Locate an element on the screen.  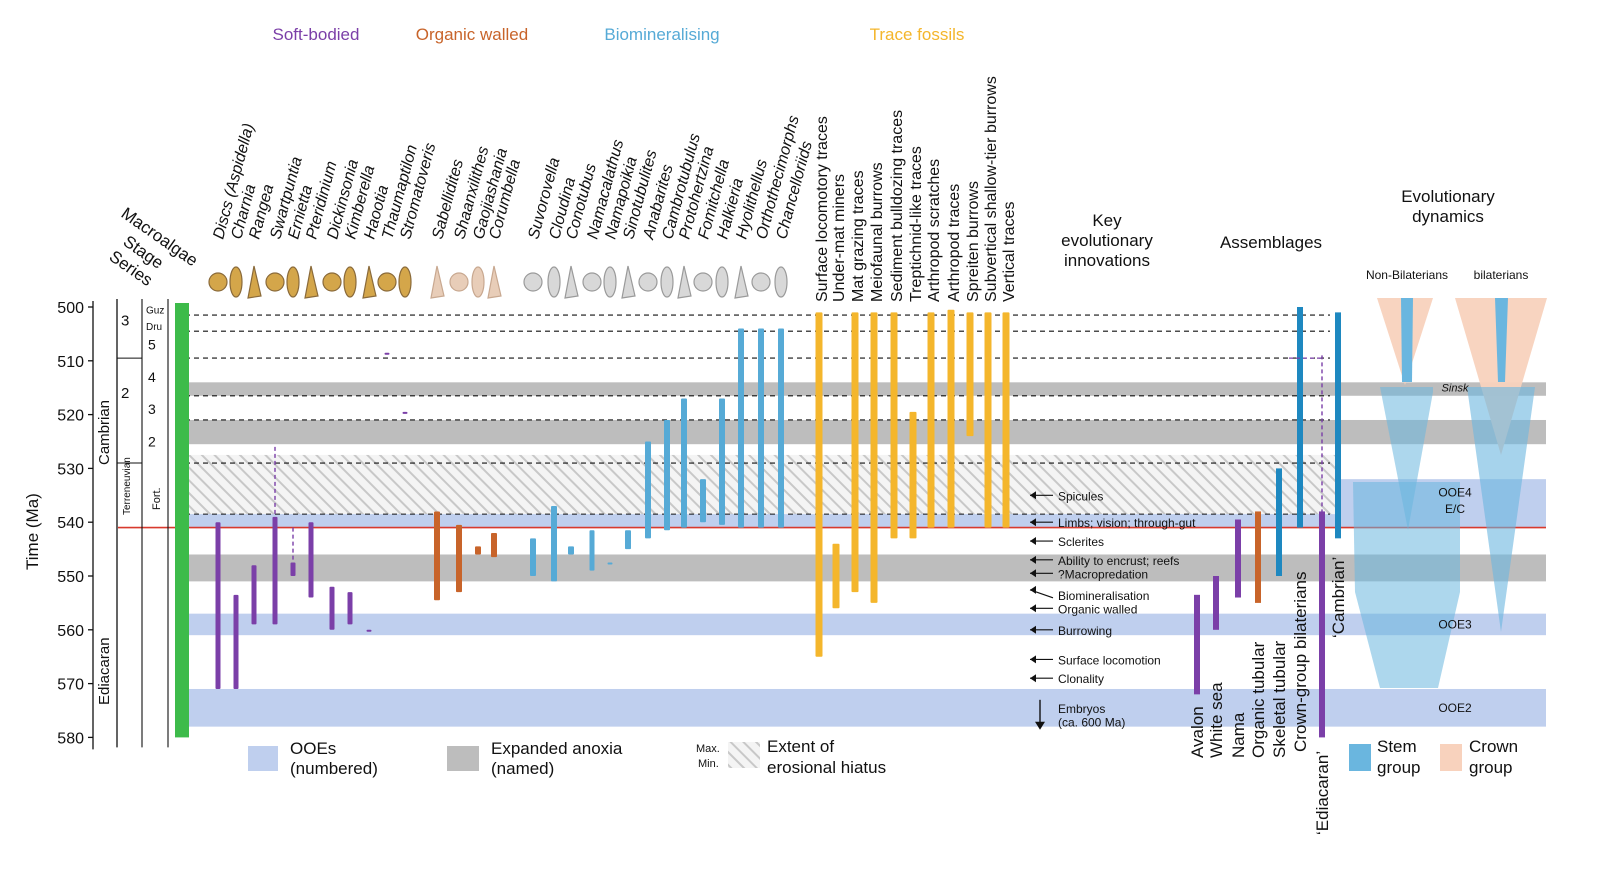
taxon-label: Meiofaunal burrows is located at coordinates (877, 232).